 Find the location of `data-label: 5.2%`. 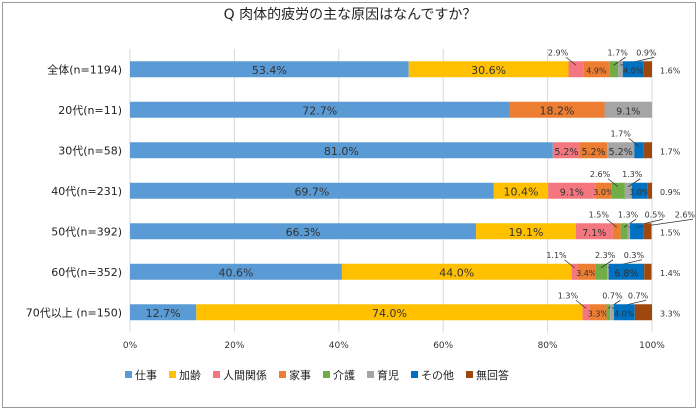

data-label: 5.2% is located at coordinates (621, 152).